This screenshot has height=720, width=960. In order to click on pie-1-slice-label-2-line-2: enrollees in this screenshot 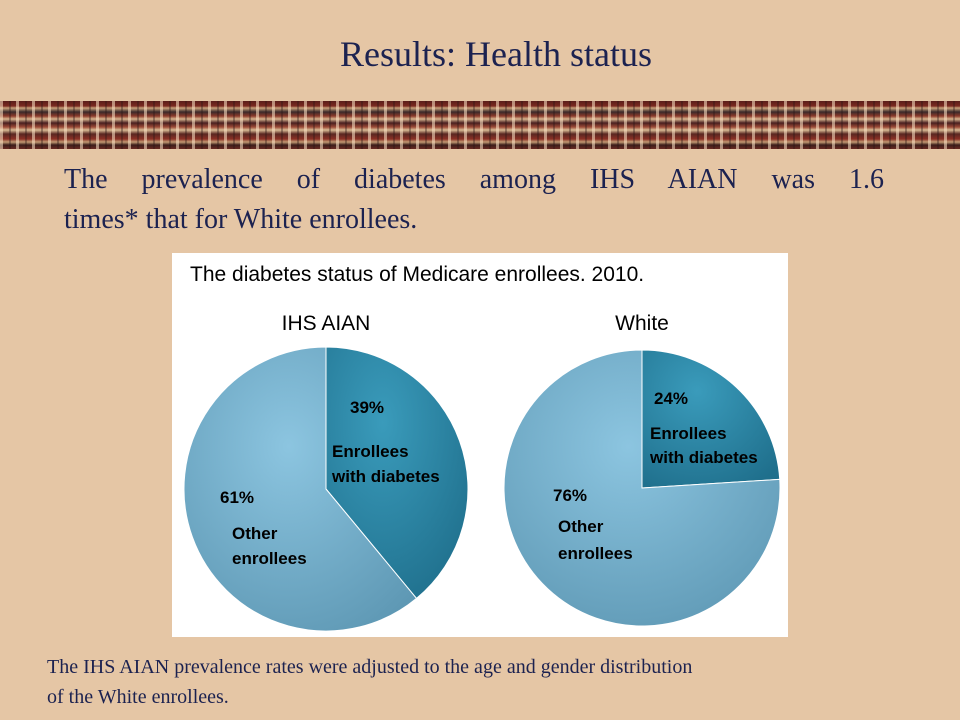, I will do `click(269, 558)`.